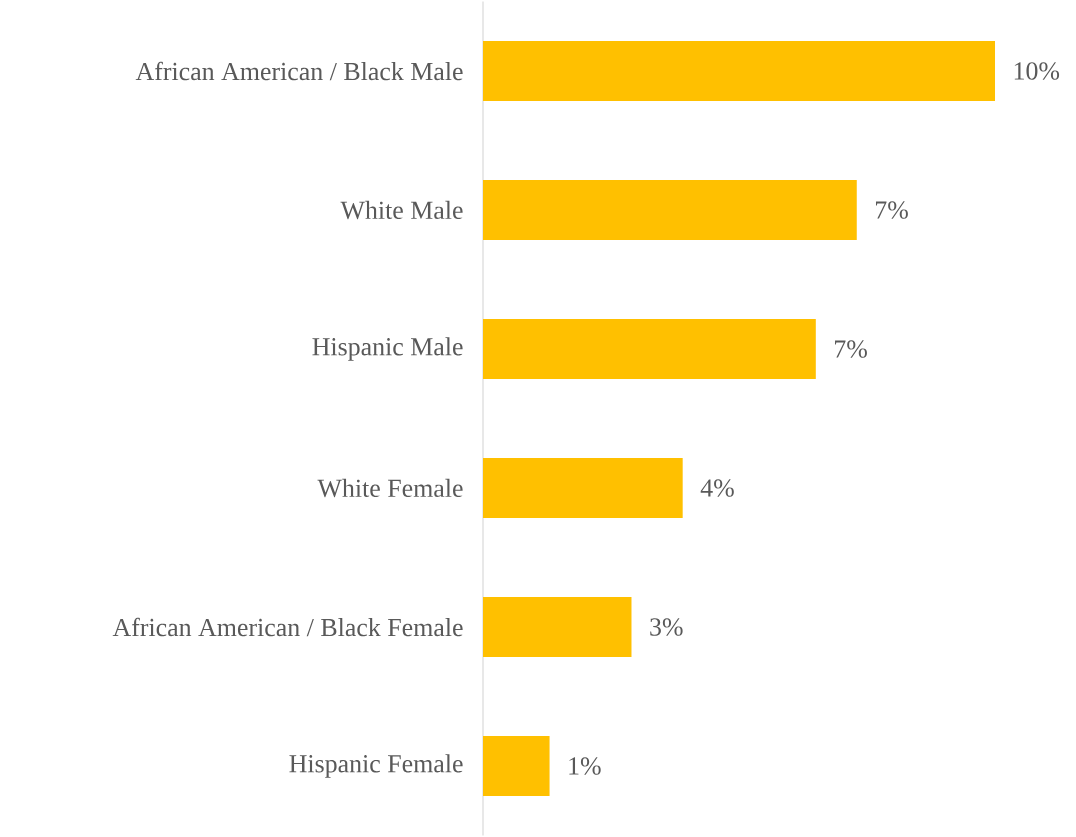  What do you see at coordinates (666, 627) in the screenshot?
I see `data-label: 3%` at bounding box center [666, 627].